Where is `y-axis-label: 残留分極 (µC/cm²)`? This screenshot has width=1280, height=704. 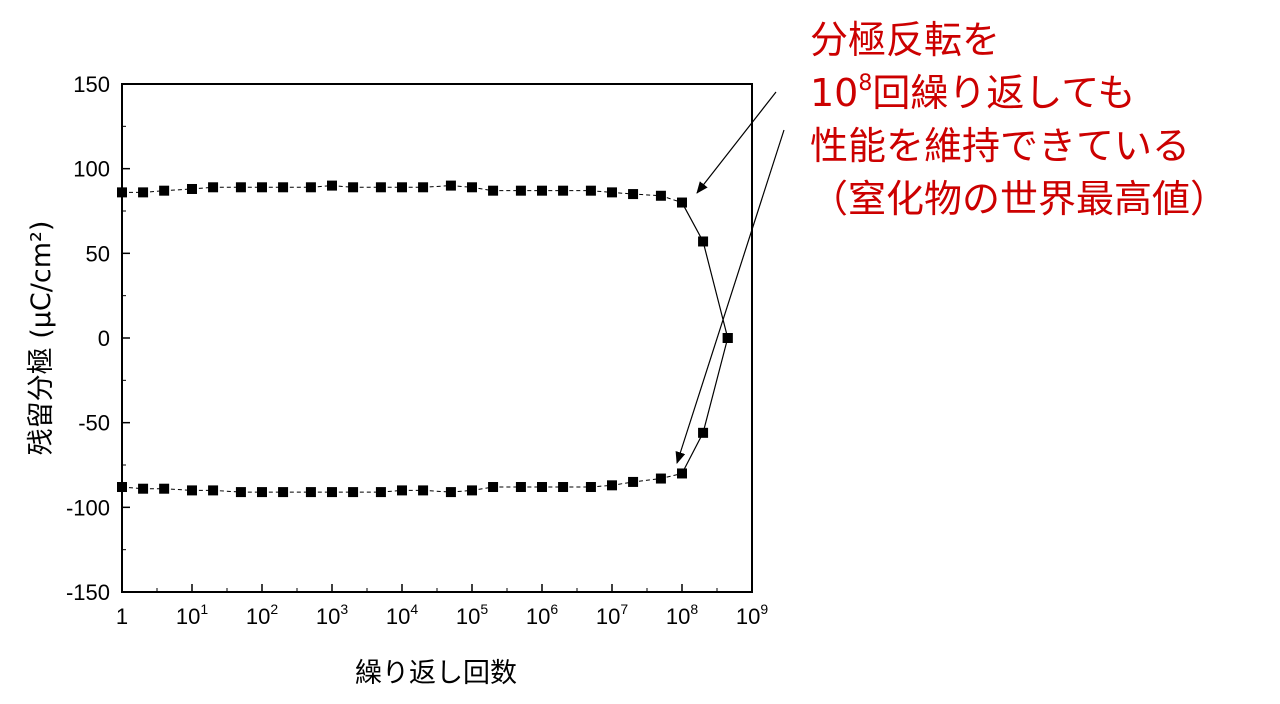
y-axis-label: 残留分極 (µC/cm²) is located at coordinates (41, 338).